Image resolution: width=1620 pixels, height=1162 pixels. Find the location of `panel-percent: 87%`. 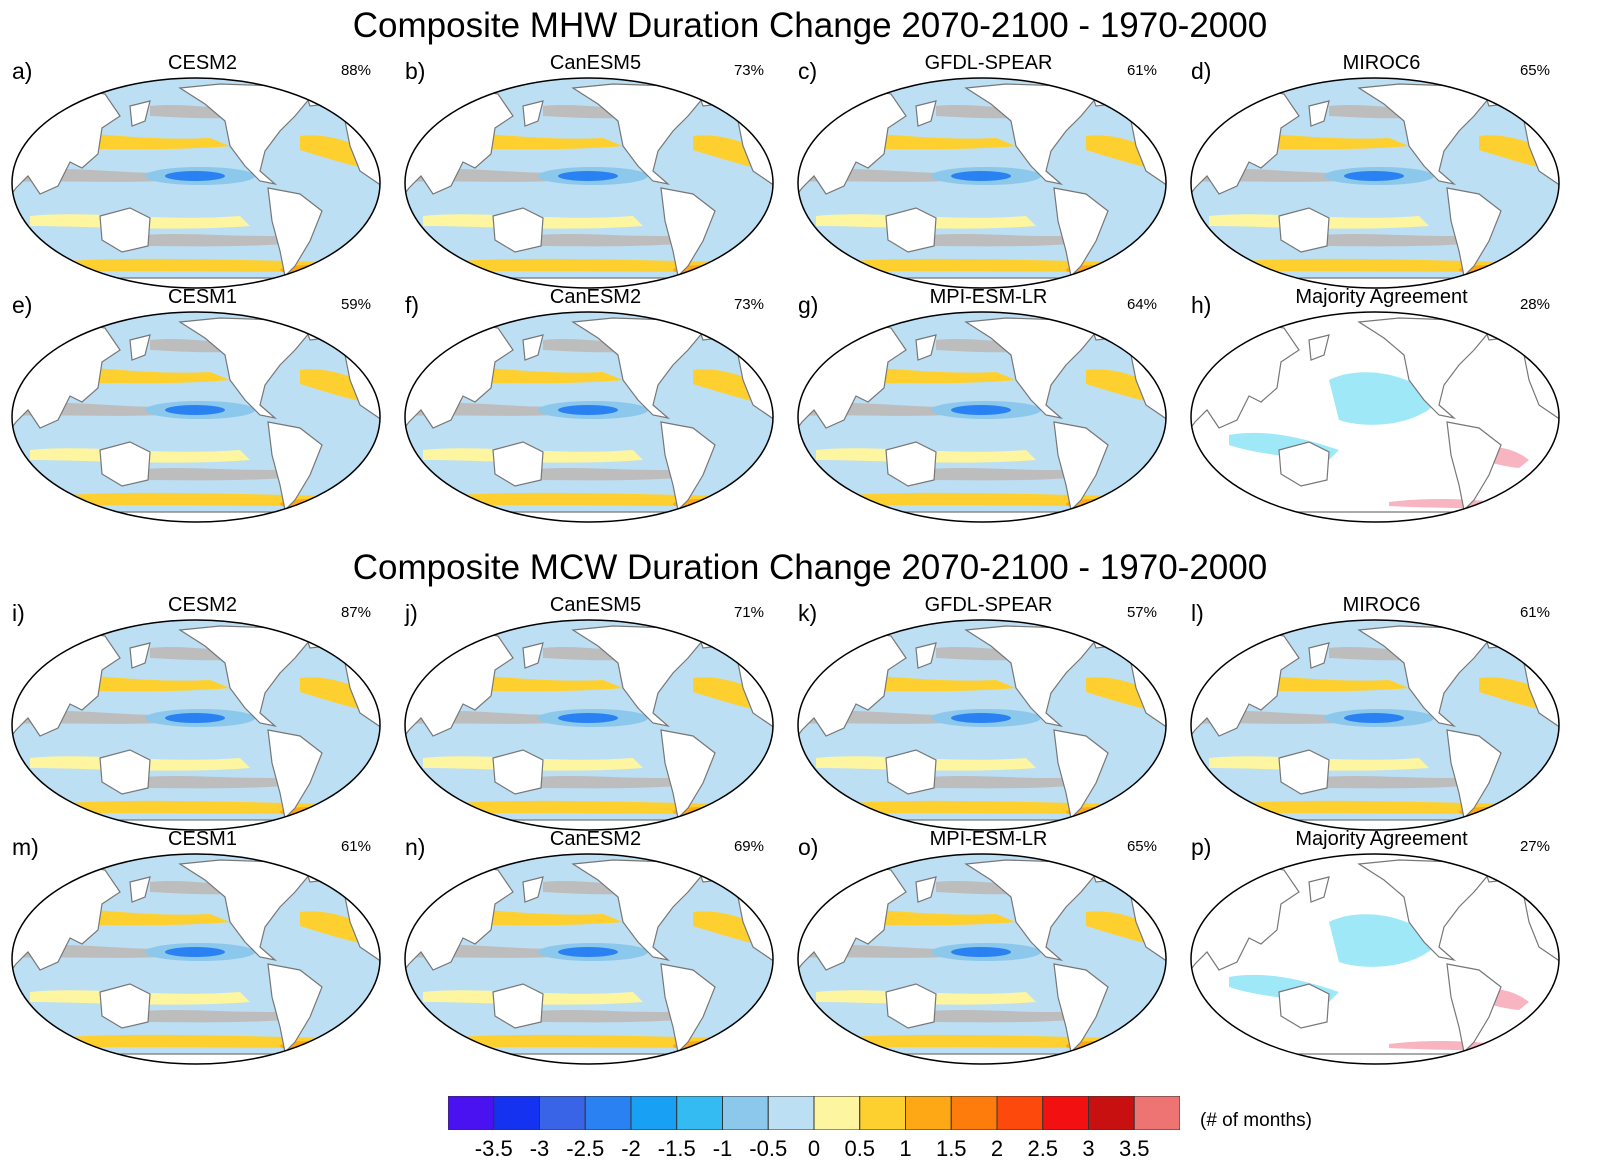

panel-percent: 87% is located at coordinates (355, 612).